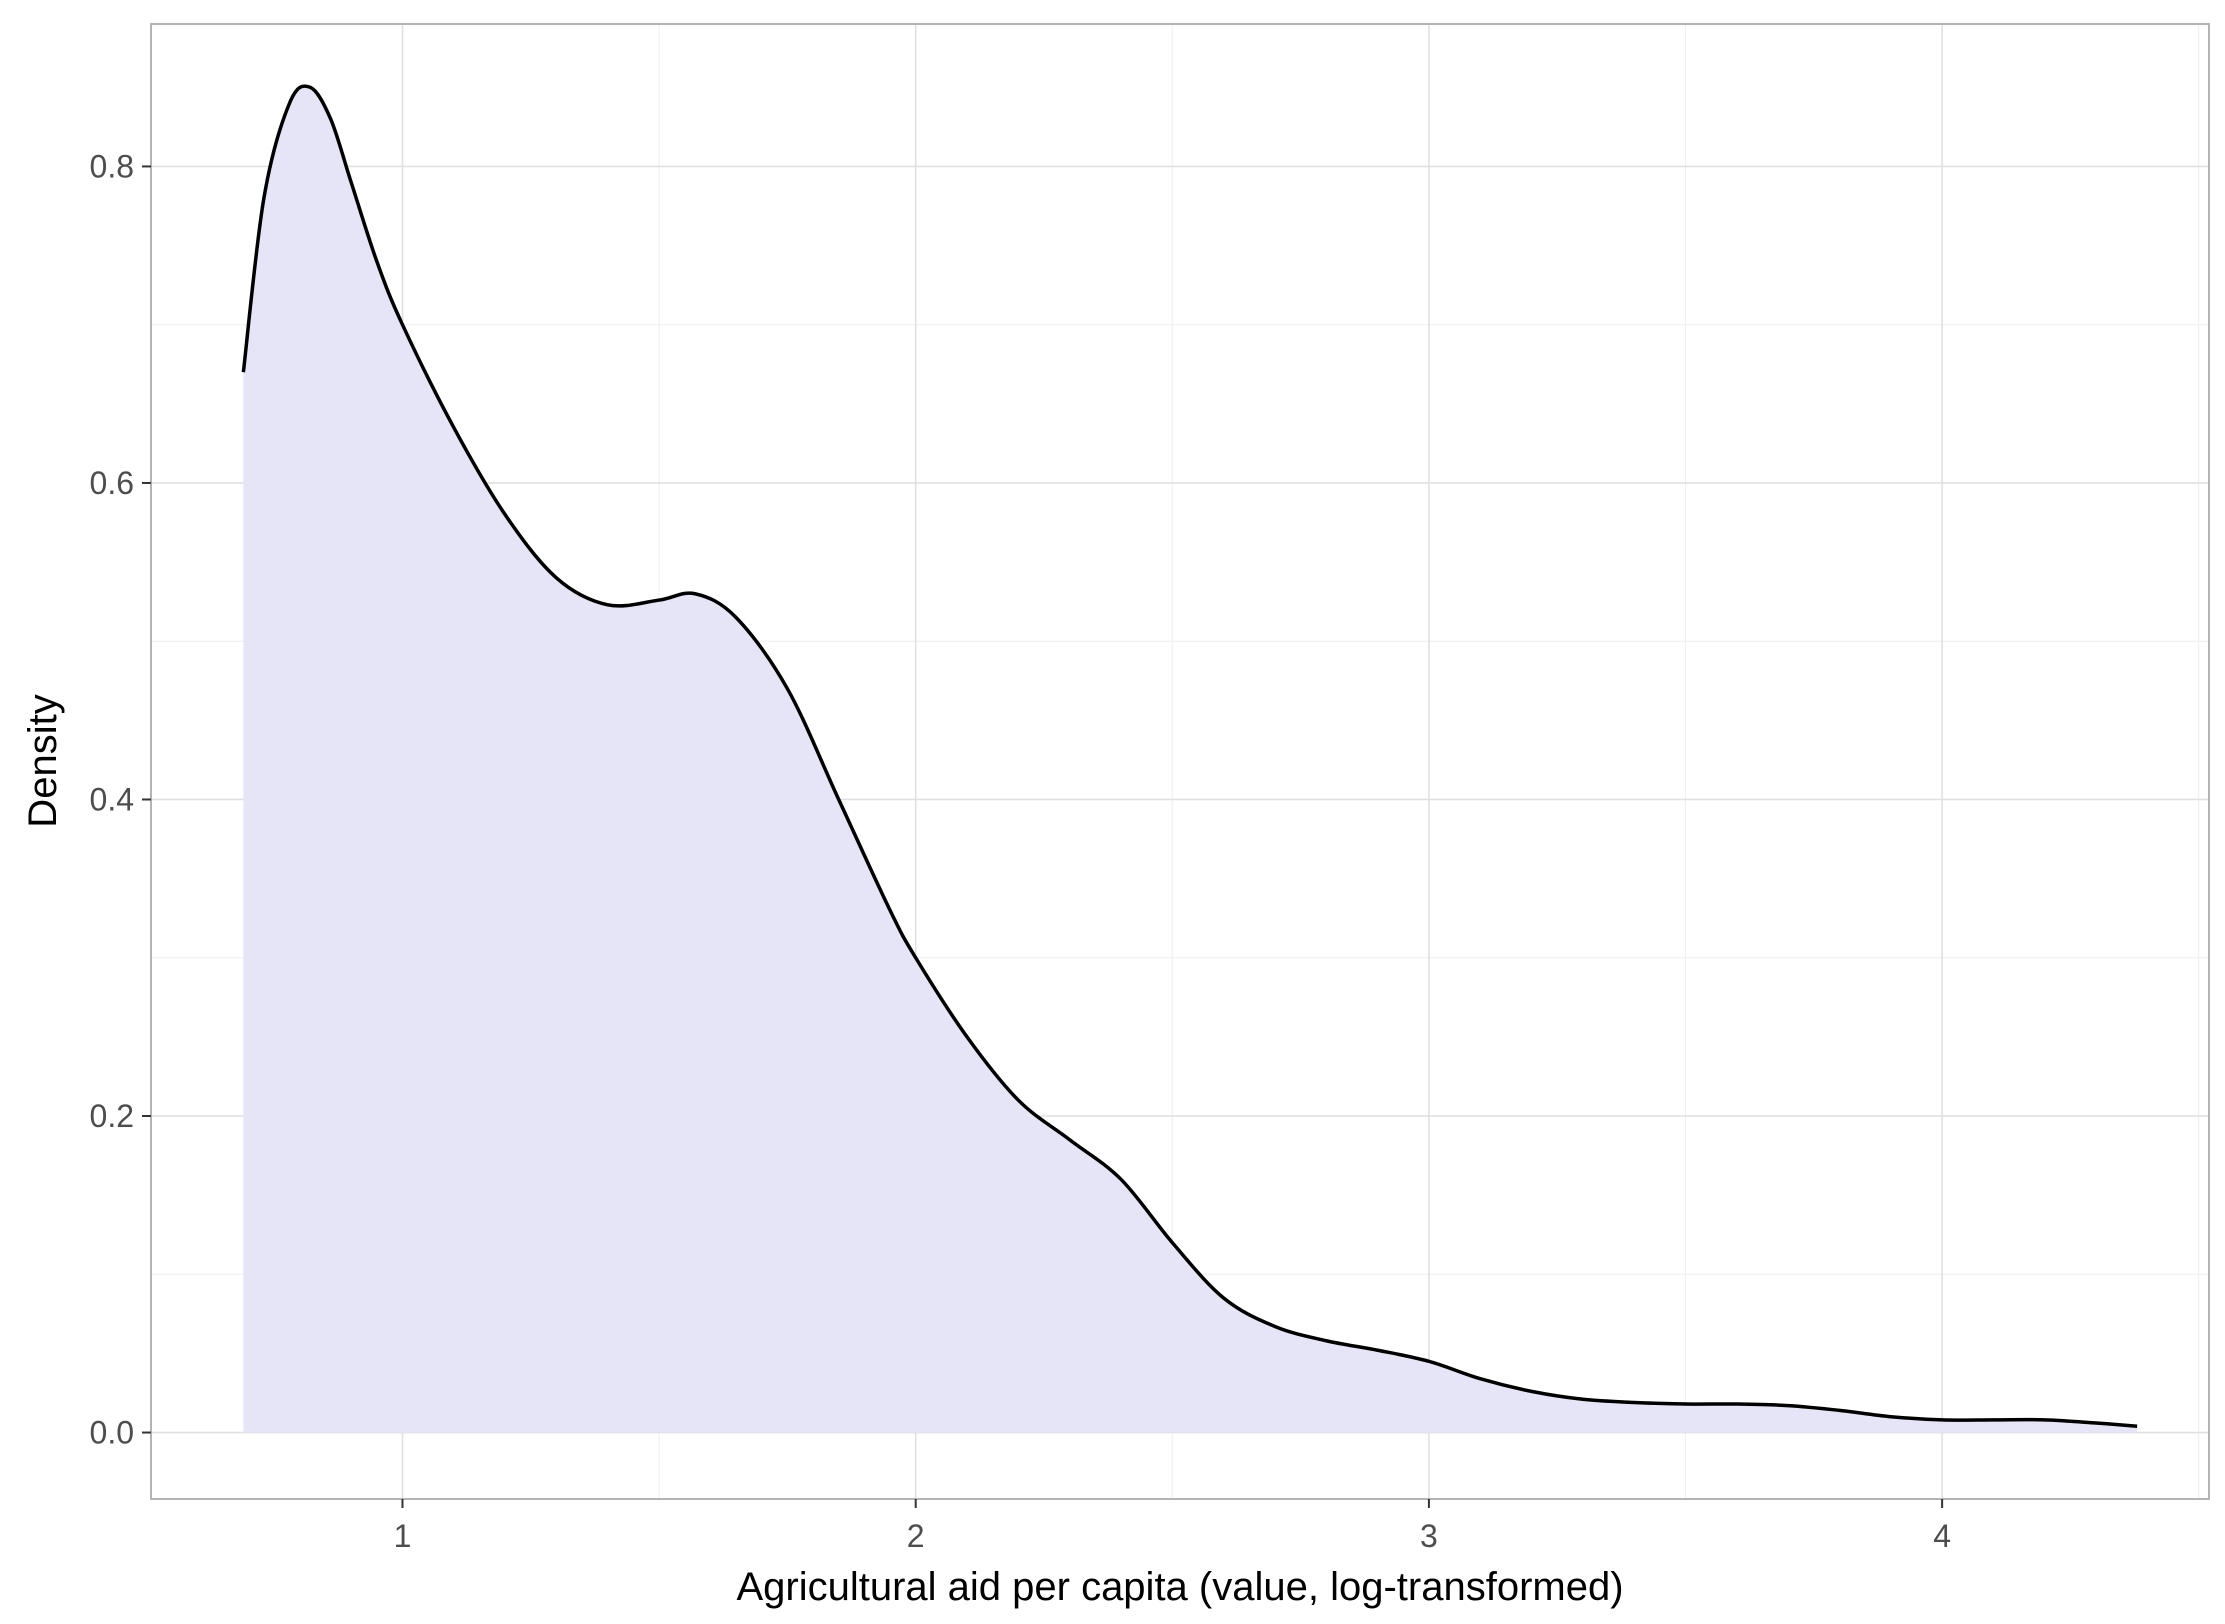 The image size is (2225, 1624). Describe the element at coordinates (112, 166) in the screenshot. I see `y-tick-label: 0.8` at that location.